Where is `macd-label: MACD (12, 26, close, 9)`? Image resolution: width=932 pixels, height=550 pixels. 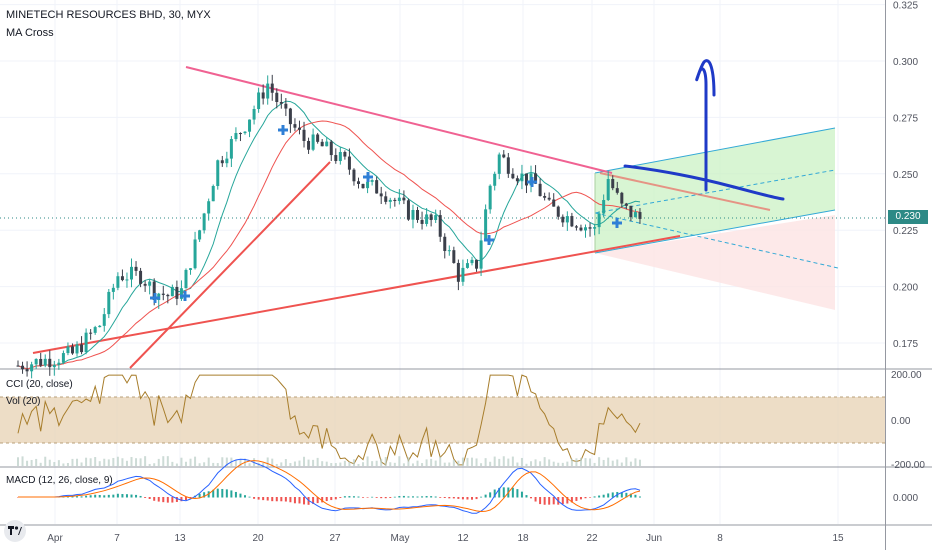 macd-label: MACD (12, 26, close, 9) is located at coordinates (59, 480).